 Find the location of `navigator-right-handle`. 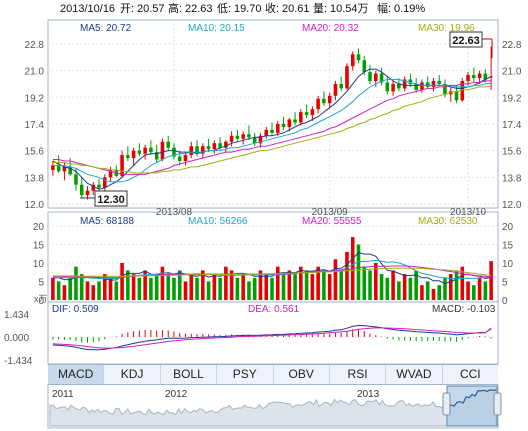

navigator-right-handle is located at coordinates (497, 404).